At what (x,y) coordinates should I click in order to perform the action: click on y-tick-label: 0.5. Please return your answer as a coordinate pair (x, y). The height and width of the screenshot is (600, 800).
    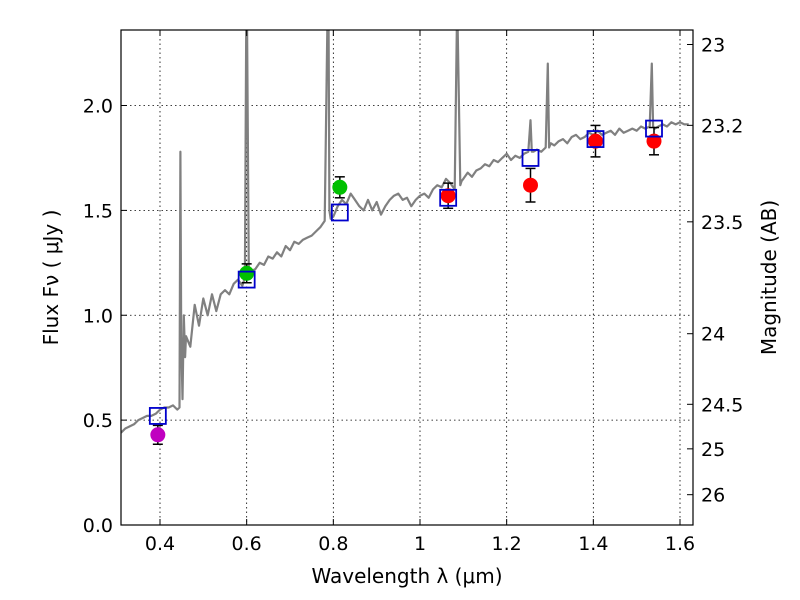
    Looking at the image, I should click on (98, 421).